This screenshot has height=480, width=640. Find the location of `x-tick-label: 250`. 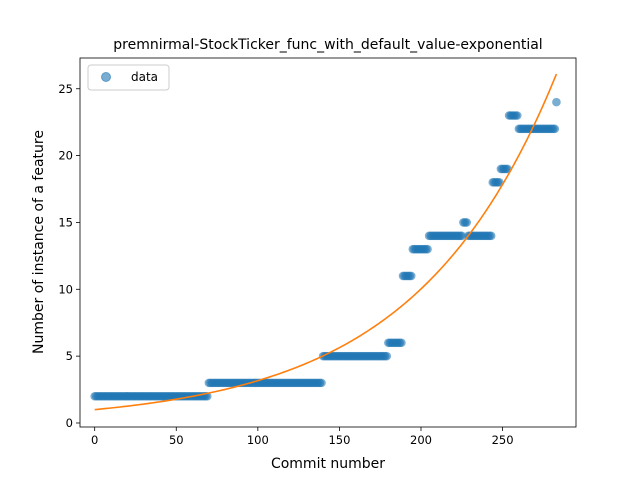

x-tick-label: 250 is located at coordinates (503, 440).